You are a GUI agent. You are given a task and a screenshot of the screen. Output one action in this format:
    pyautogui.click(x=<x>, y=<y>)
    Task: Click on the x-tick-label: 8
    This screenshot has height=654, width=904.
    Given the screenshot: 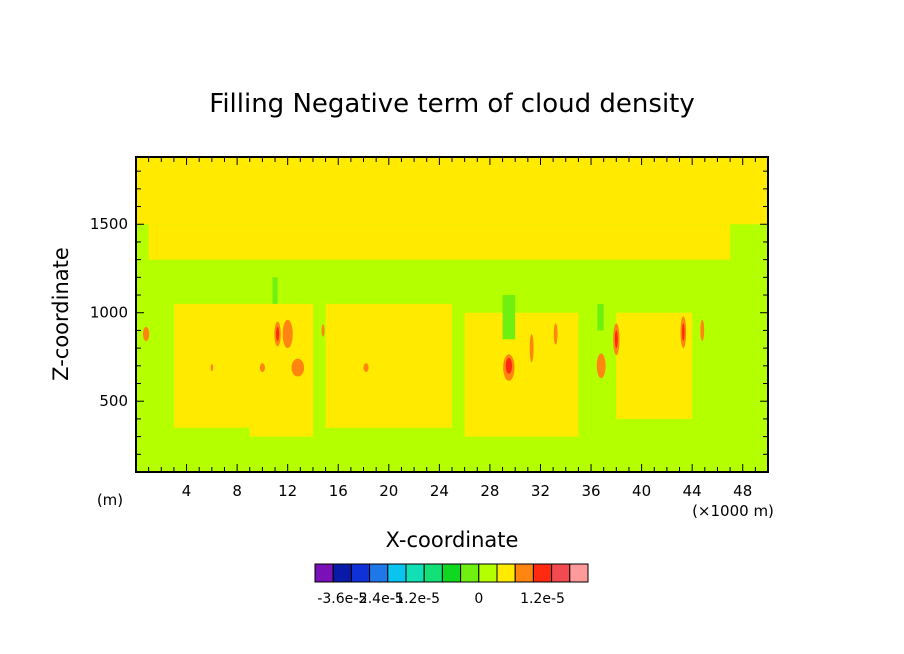 What is the action you would take?
    pyautogui.click(x=237, y=491)
    